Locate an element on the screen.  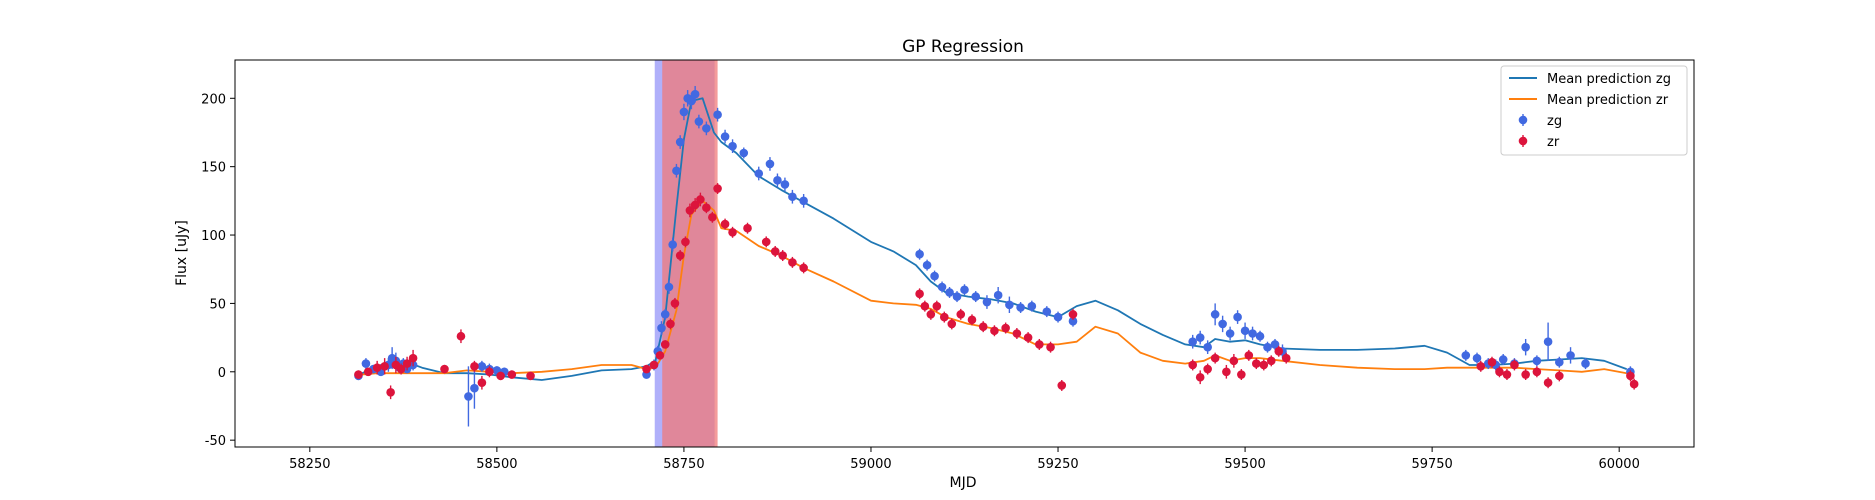
y-tick-label: 200 is located at coordinates (213, 99).